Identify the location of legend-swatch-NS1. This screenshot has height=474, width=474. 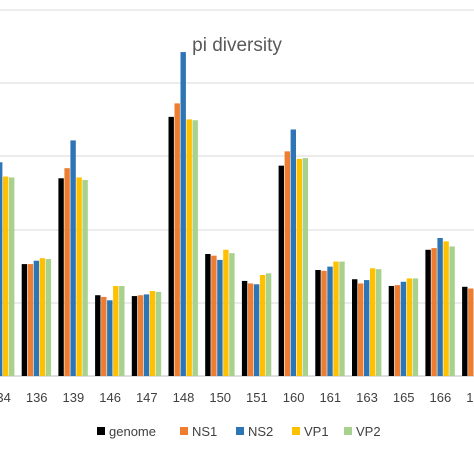
(184, 431).